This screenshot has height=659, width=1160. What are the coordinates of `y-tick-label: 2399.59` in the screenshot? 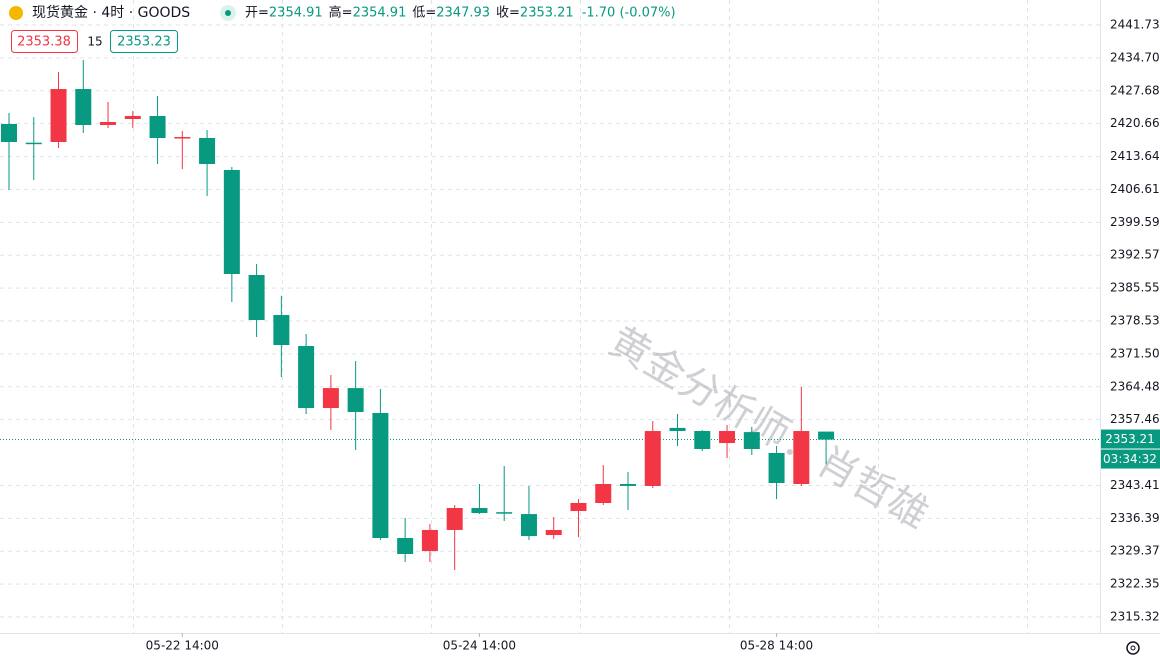 It's located at (1135, 222).